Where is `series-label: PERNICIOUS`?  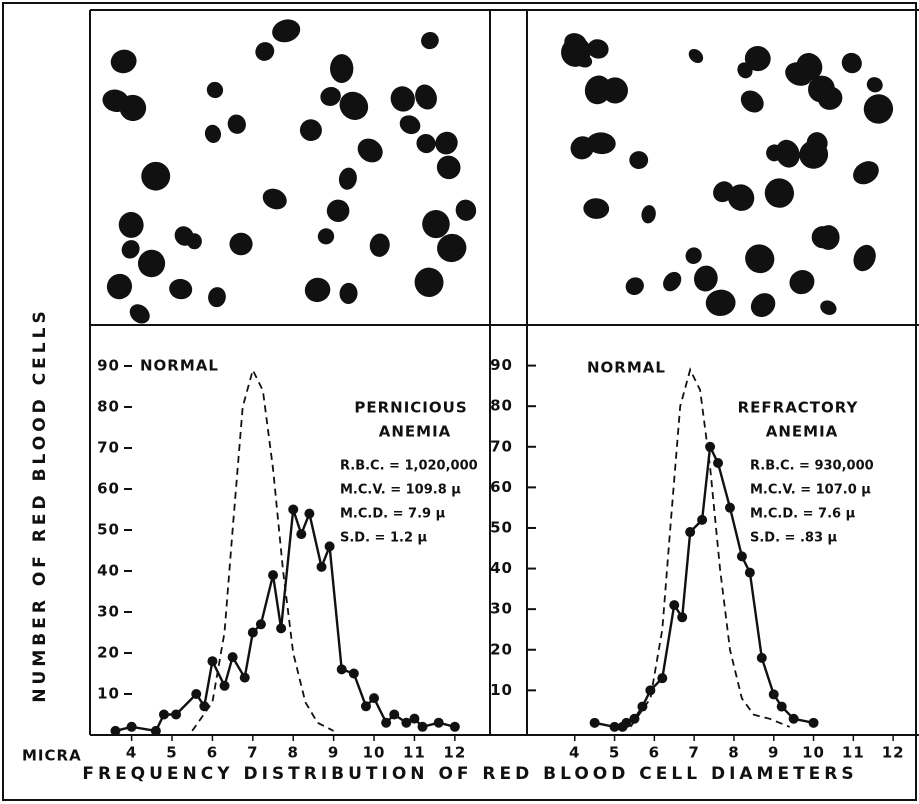 series-label: PERNICIOUS is located at coordinates (410, 408).